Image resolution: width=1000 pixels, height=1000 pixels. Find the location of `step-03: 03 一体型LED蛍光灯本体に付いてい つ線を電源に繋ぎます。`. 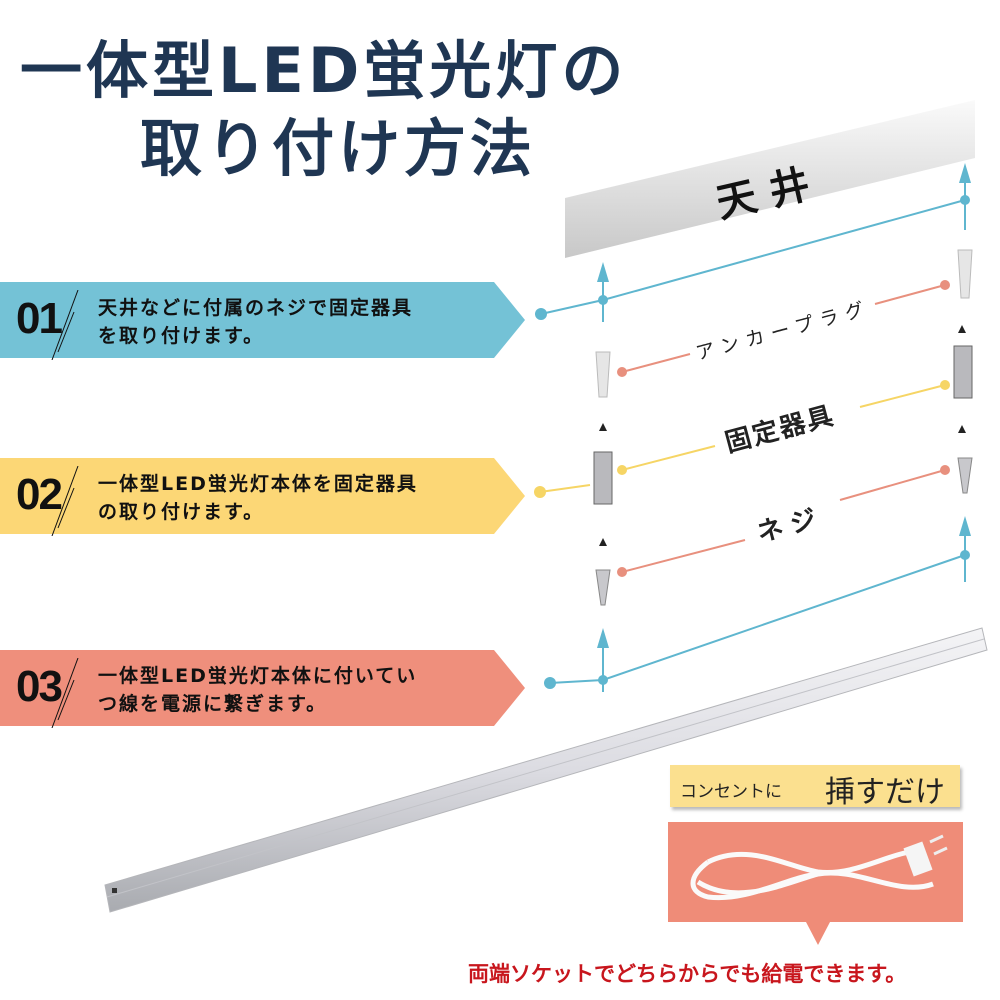

step-03: 03 一体型LED蛍光灯本体に付いてい つ線を電源に繋ぎます。 is located at coordinates (262, 689).